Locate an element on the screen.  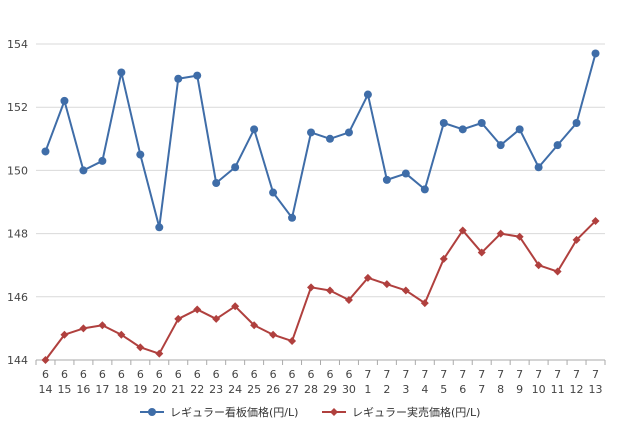
y-tick-label: 148 is located at coordinates (17, 234).